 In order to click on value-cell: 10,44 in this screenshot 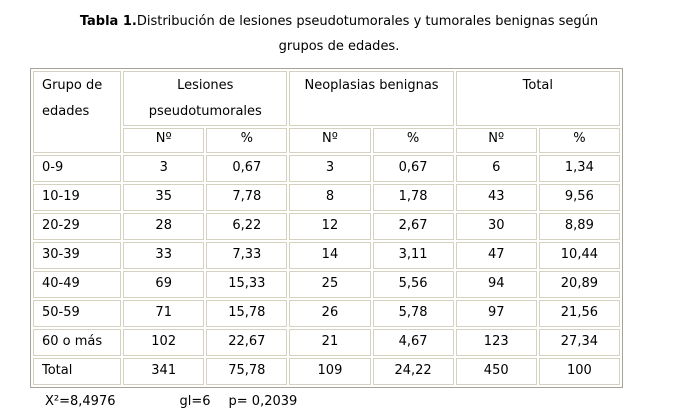, I will do `click(579, 255)`.